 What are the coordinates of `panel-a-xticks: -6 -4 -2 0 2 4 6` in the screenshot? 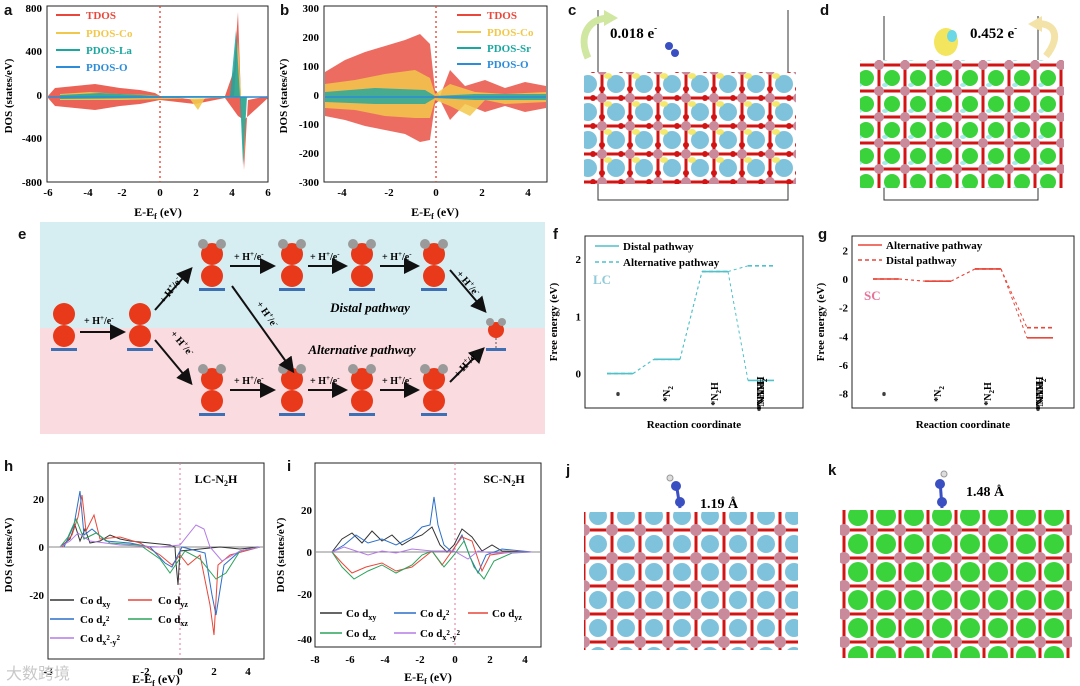 It's located at (157, 193).